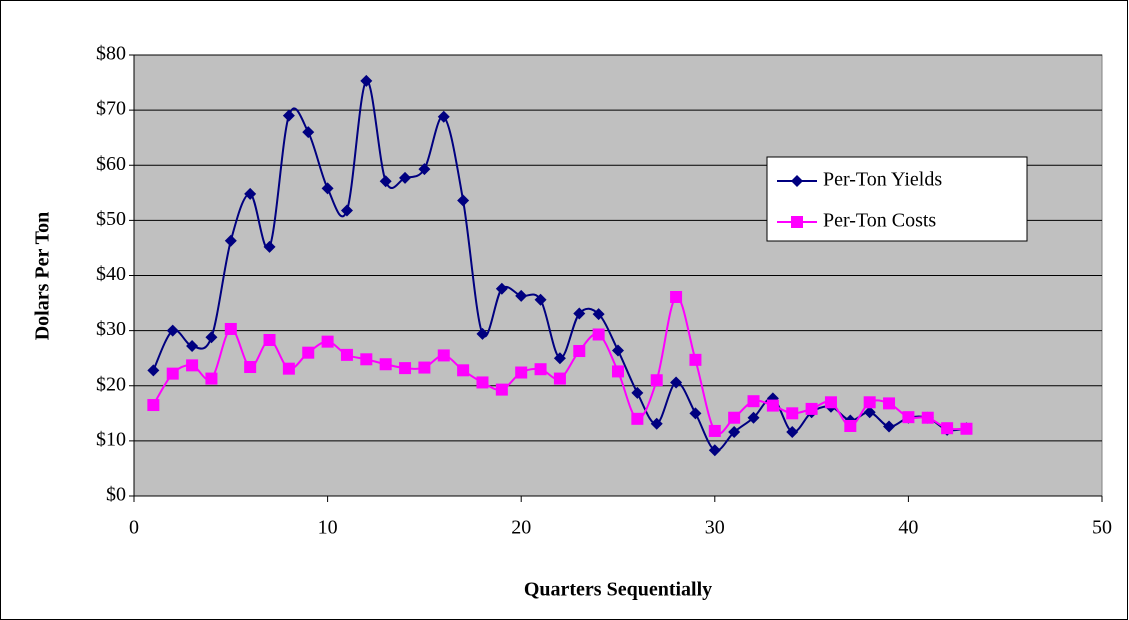 This screenshot has height=620, width=1129. Describe the element at coordinates (111, 164) in the screenshot. I see `y-tick-label: $60` at that location.